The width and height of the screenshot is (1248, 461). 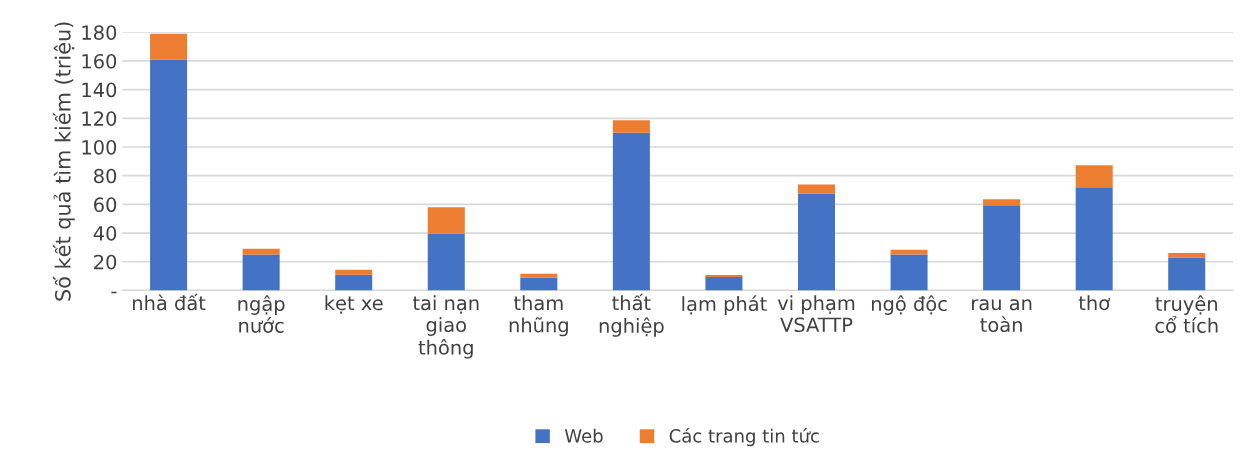 I want to click on y-tick-label: 20, so click(x=105, y=262).